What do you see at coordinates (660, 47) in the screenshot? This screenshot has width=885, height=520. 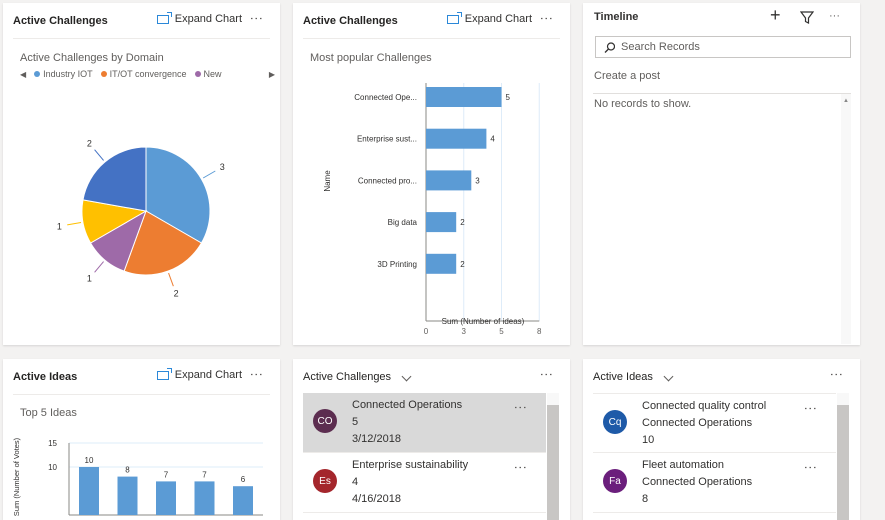 I see `search-placeholder: Search Records` at bounding box center [660, 47].